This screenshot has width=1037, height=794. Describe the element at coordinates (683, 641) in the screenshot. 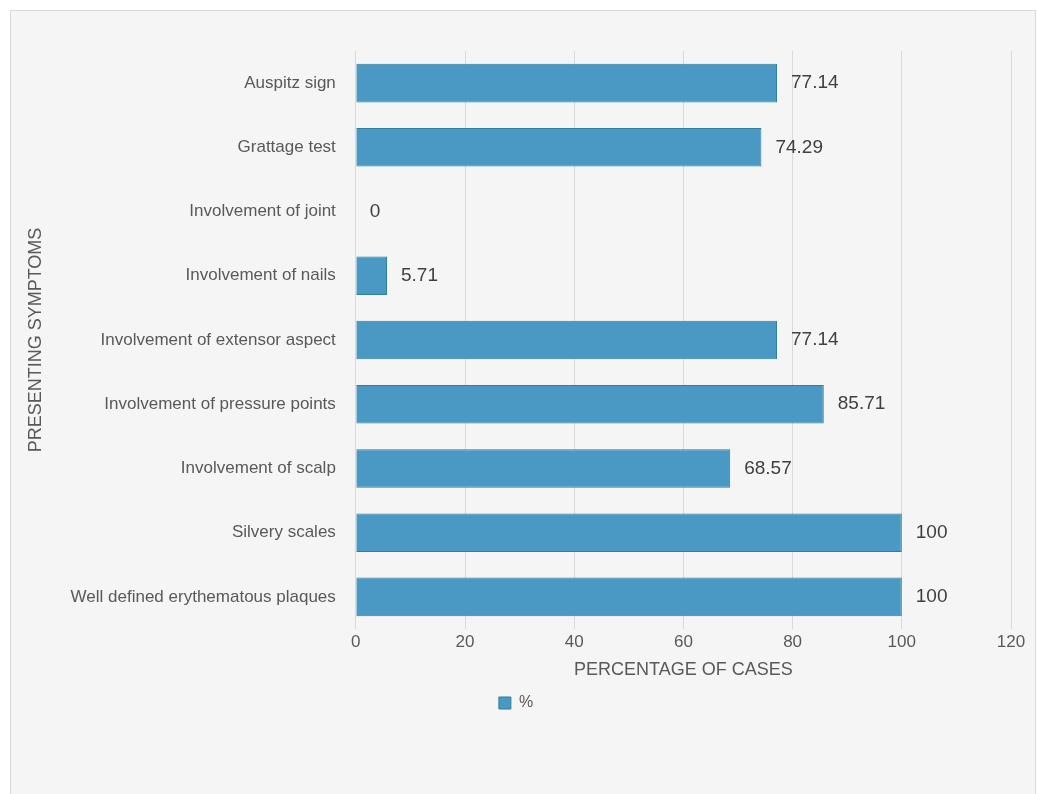

I see `x-tick-label: 60` at that location.